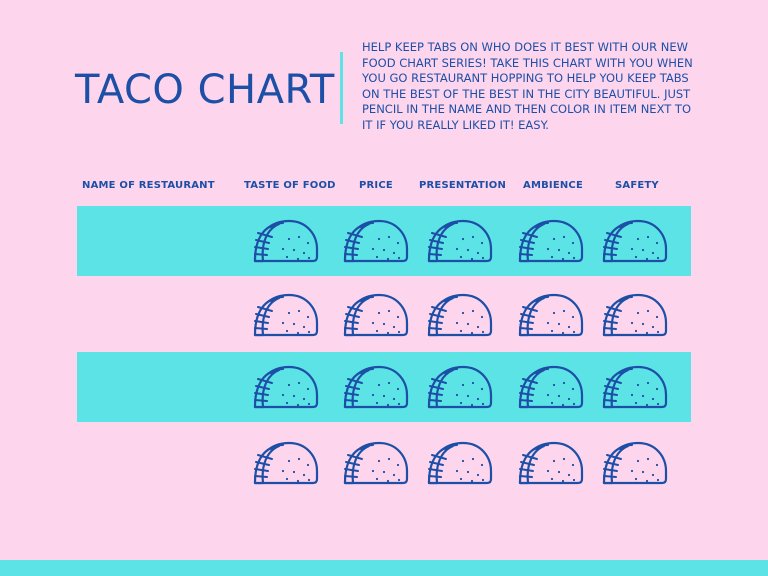 This screenshot has width=768, height=576. Describe the element at coordinates (553, 185) in the screenshot. I see `column-header-ambience: AMBIENCE` at that location.